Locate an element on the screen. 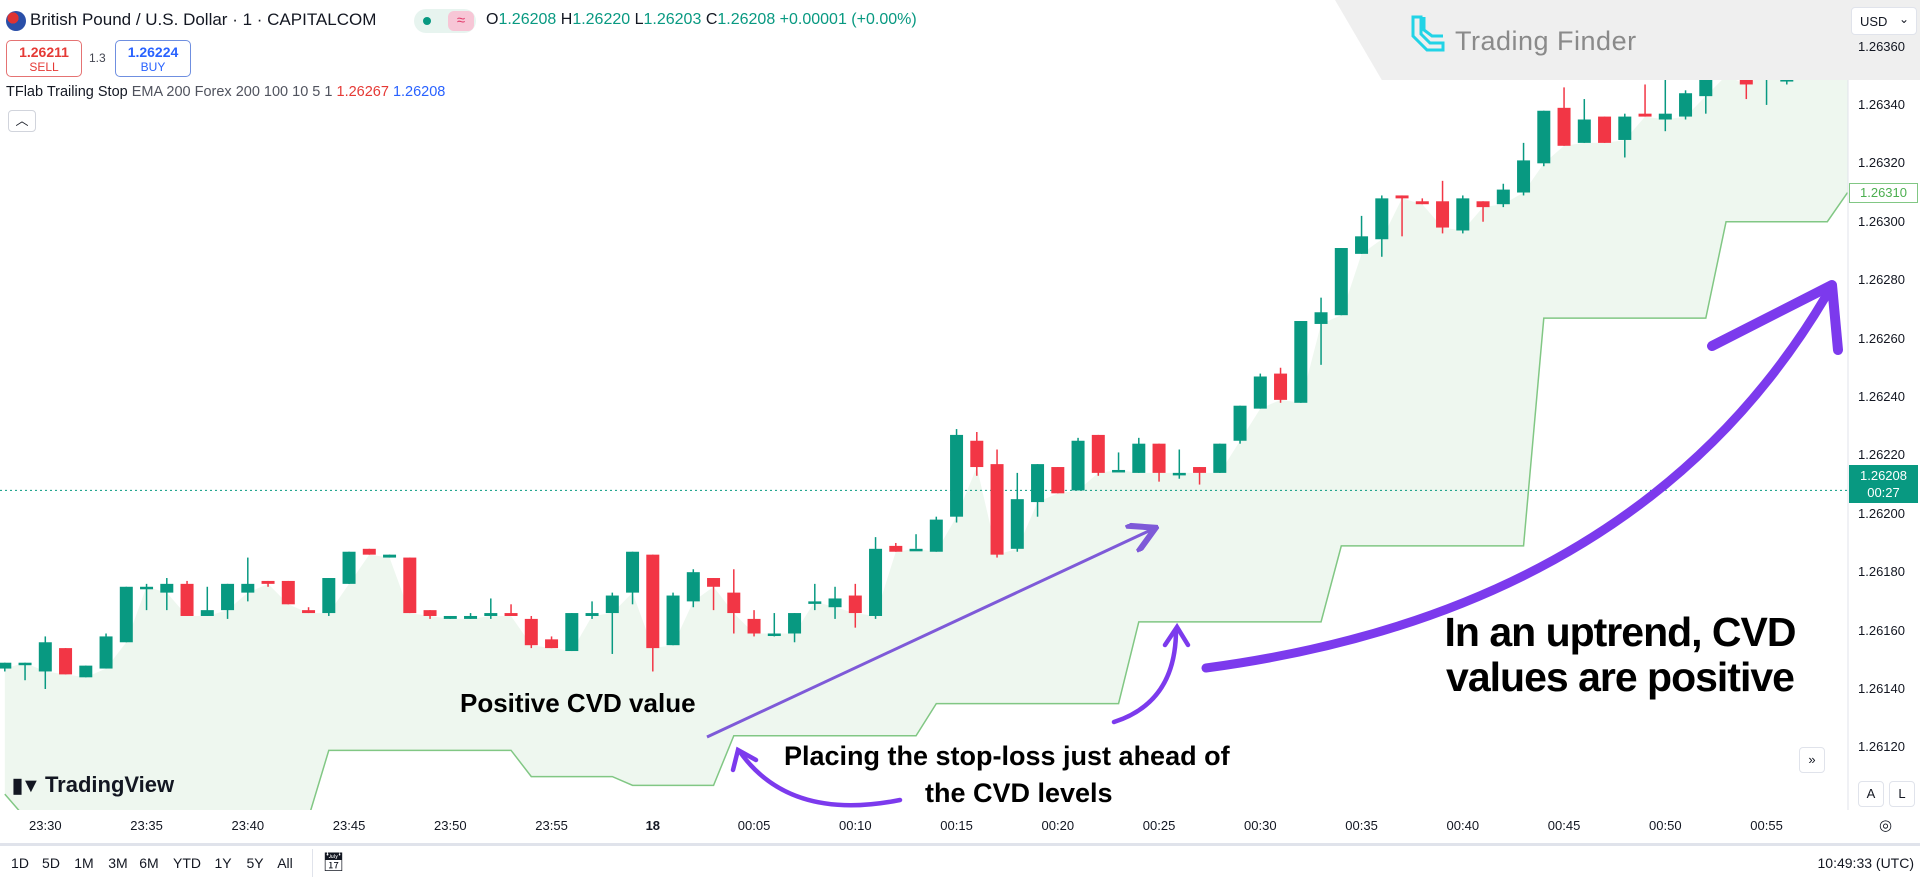 The image size is (1920, 883). buy-button: 1.26224 BUY is located at coordinates (153, 58).